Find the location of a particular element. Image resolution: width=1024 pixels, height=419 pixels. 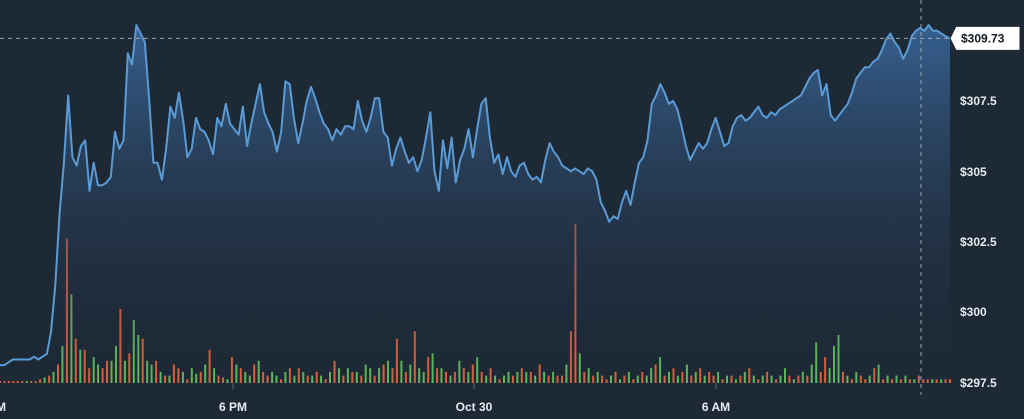

y-tick-label: $305 is located at coordinates (973, 172).